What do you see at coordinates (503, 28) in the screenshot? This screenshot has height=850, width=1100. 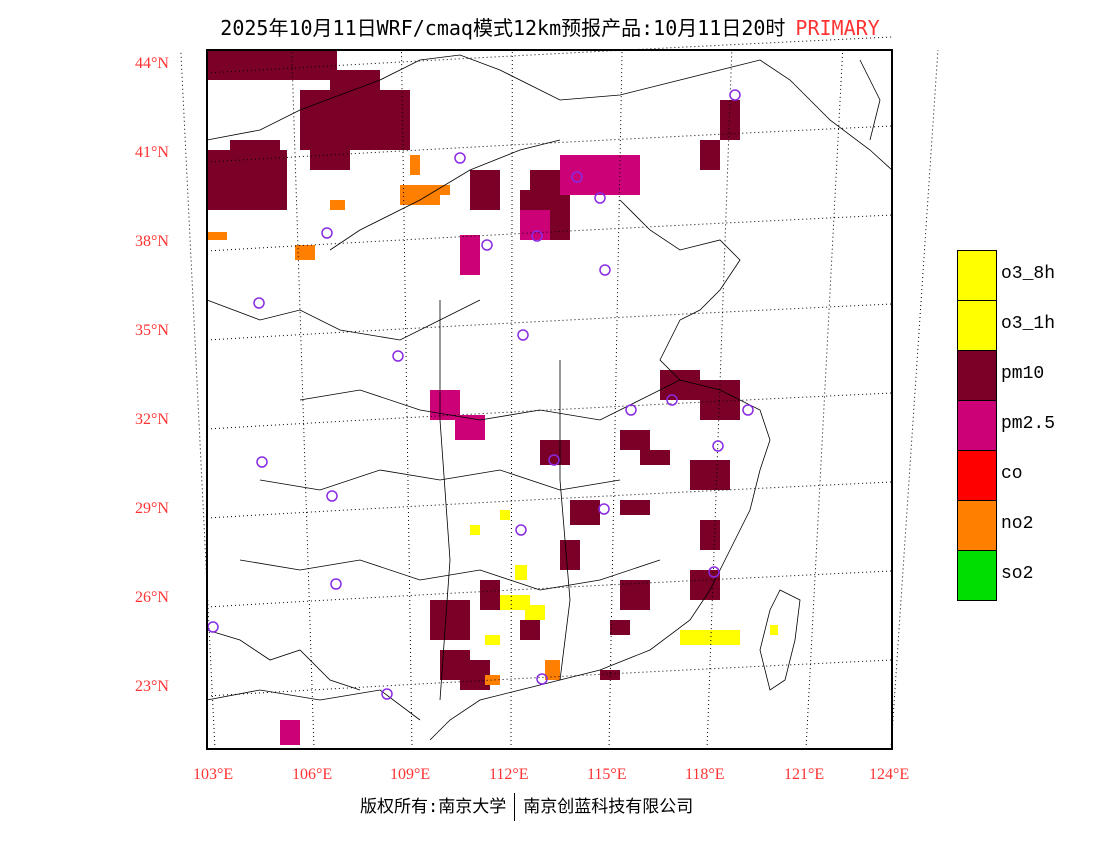 I see `title-text: 2025年10月11日WRF/cmaq模式12km预报产品:10月11日20时` at bounding box center [503, 28].